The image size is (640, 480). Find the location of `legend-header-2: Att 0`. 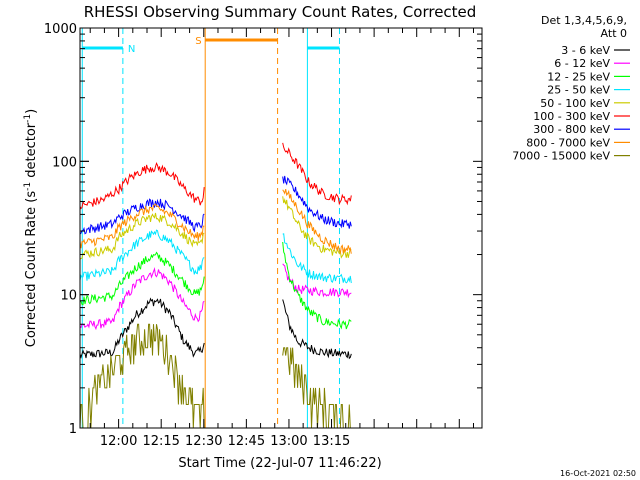

legend-header-2: Att 0 is located at coordinates (614, 33).